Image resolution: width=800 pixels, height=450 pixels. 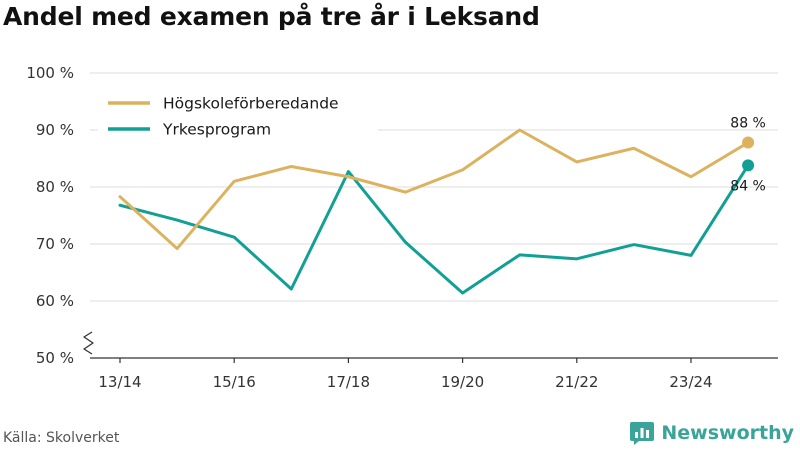 I want to click on x-tick-label: 17/18, so click(x=348, y=382).